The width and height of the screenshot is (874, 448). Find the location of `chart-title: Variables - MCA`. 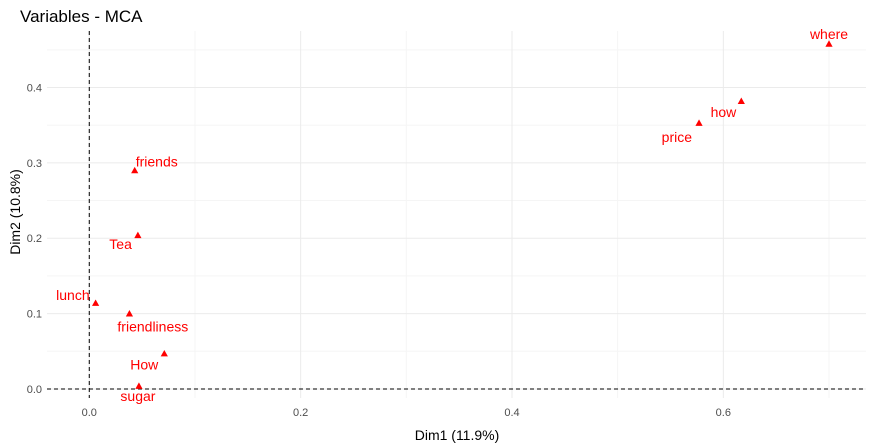

chart-title: Variables - MCA is located at coordinates (81, 16).